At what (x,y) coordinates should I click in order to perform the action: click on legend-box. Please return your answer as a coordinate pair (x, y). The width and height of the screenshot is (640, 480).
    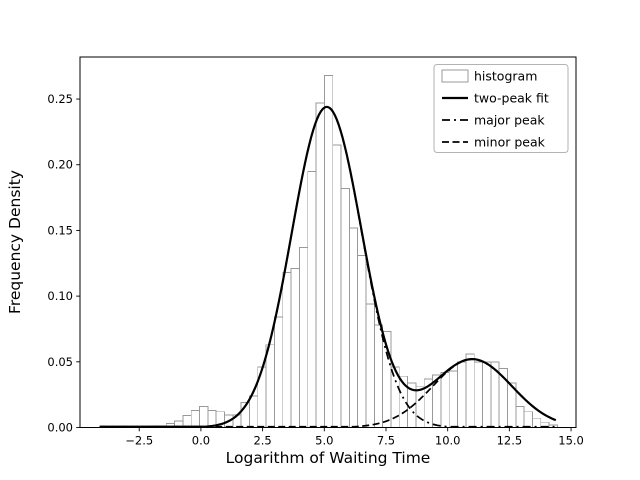
    Looking at the image, I should click on (501, 108).